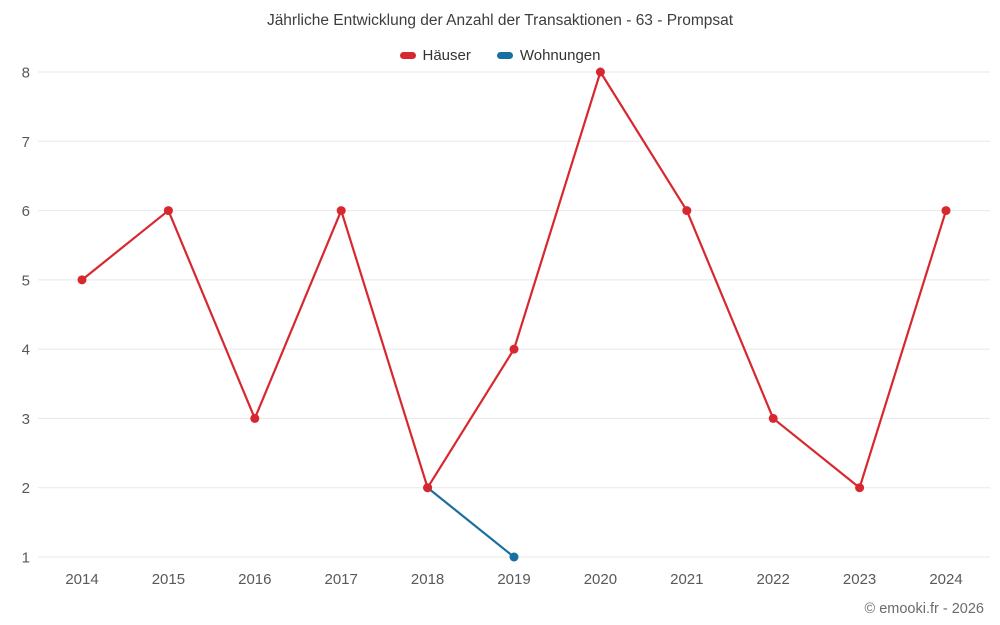  I want to click on legend-label-haeuser: Häuser, so click(446, 55).